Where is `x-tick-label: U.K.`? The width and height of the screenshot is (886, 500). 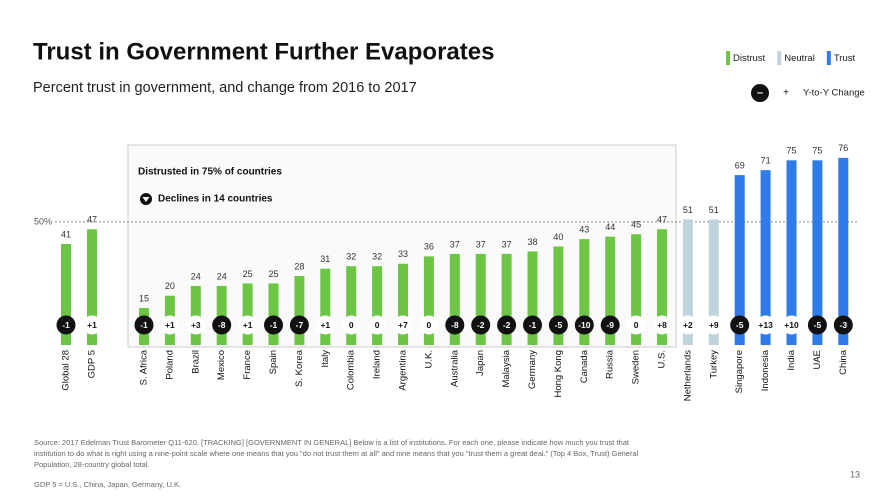 x-tick-label: U.K. is located at coordinates (428, 359).